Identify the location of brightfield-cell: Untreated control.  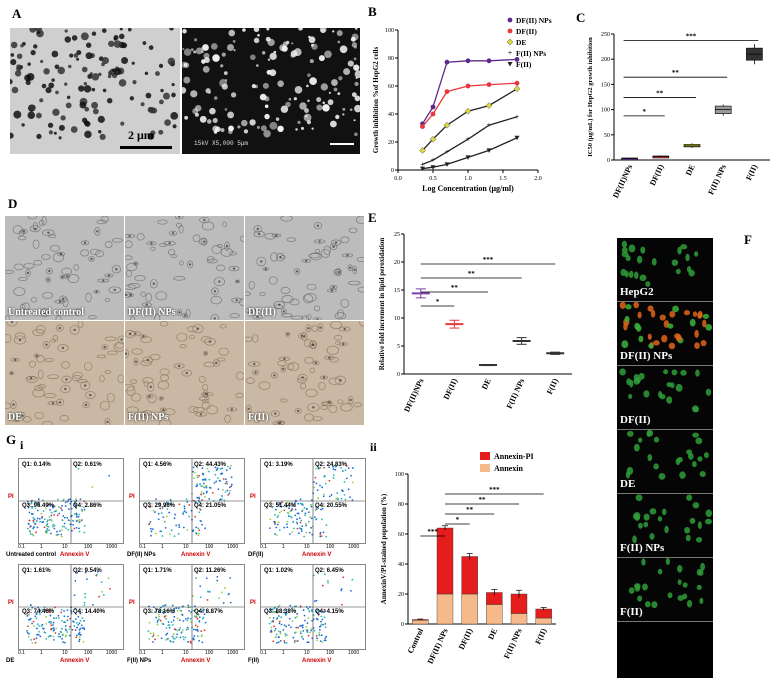
(64, 268).